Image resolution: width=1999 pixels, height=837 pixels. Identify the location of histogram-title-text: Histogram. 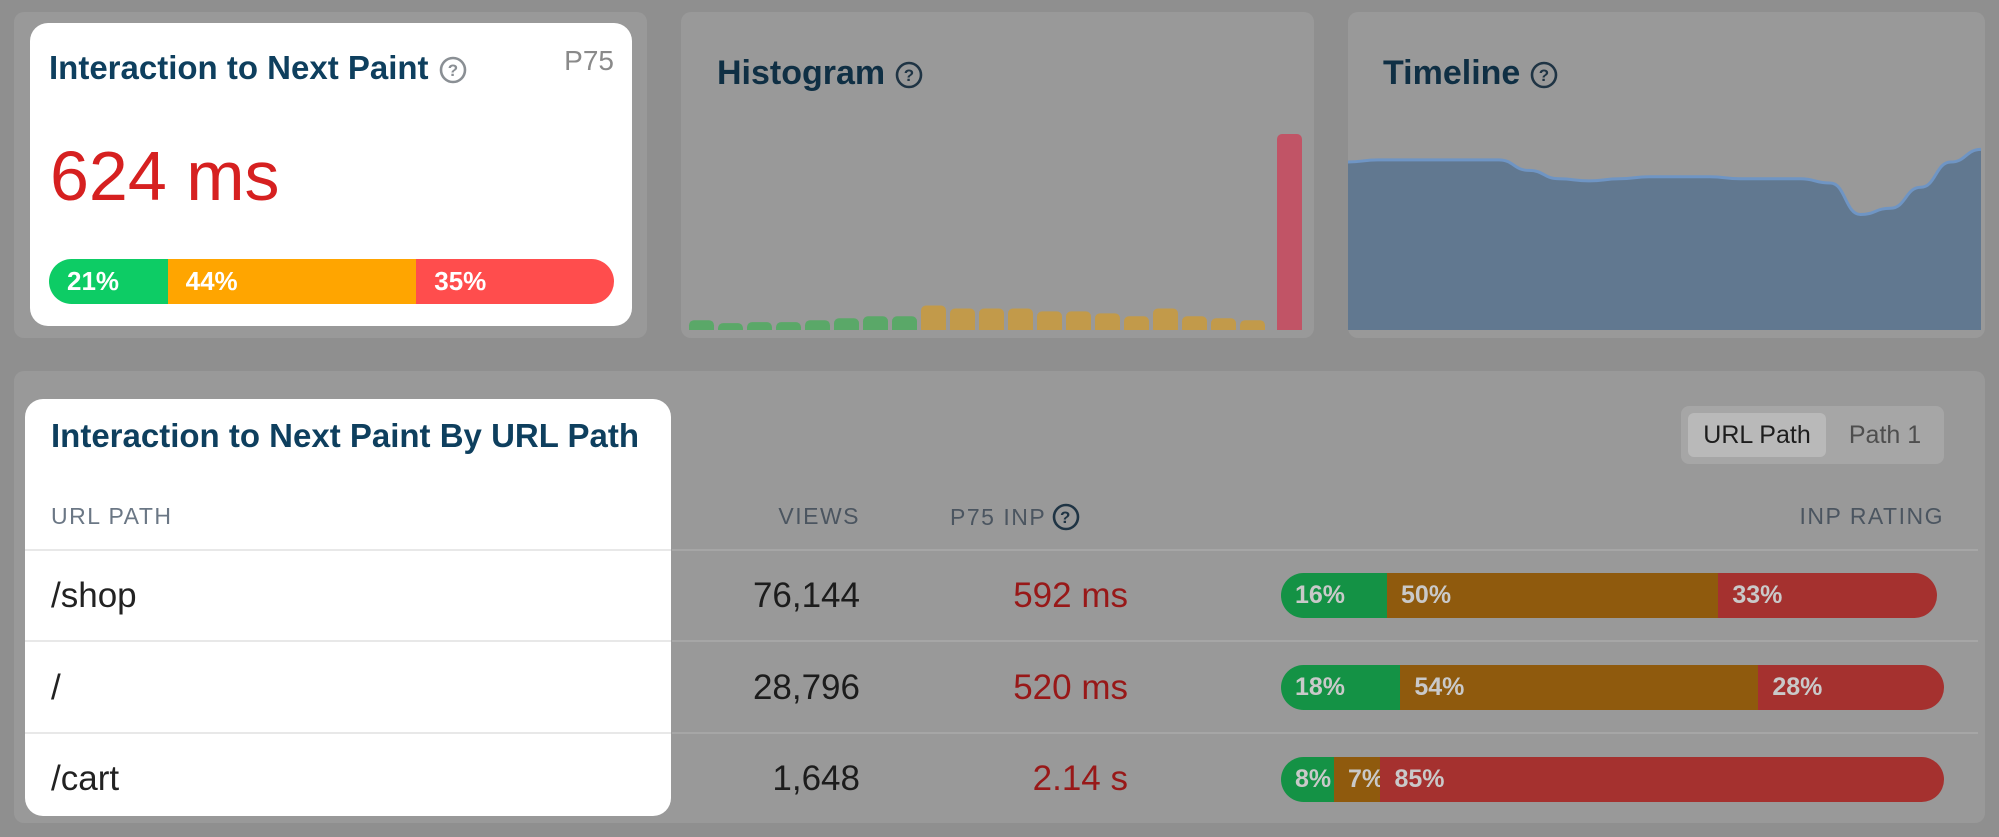
(801, 73).